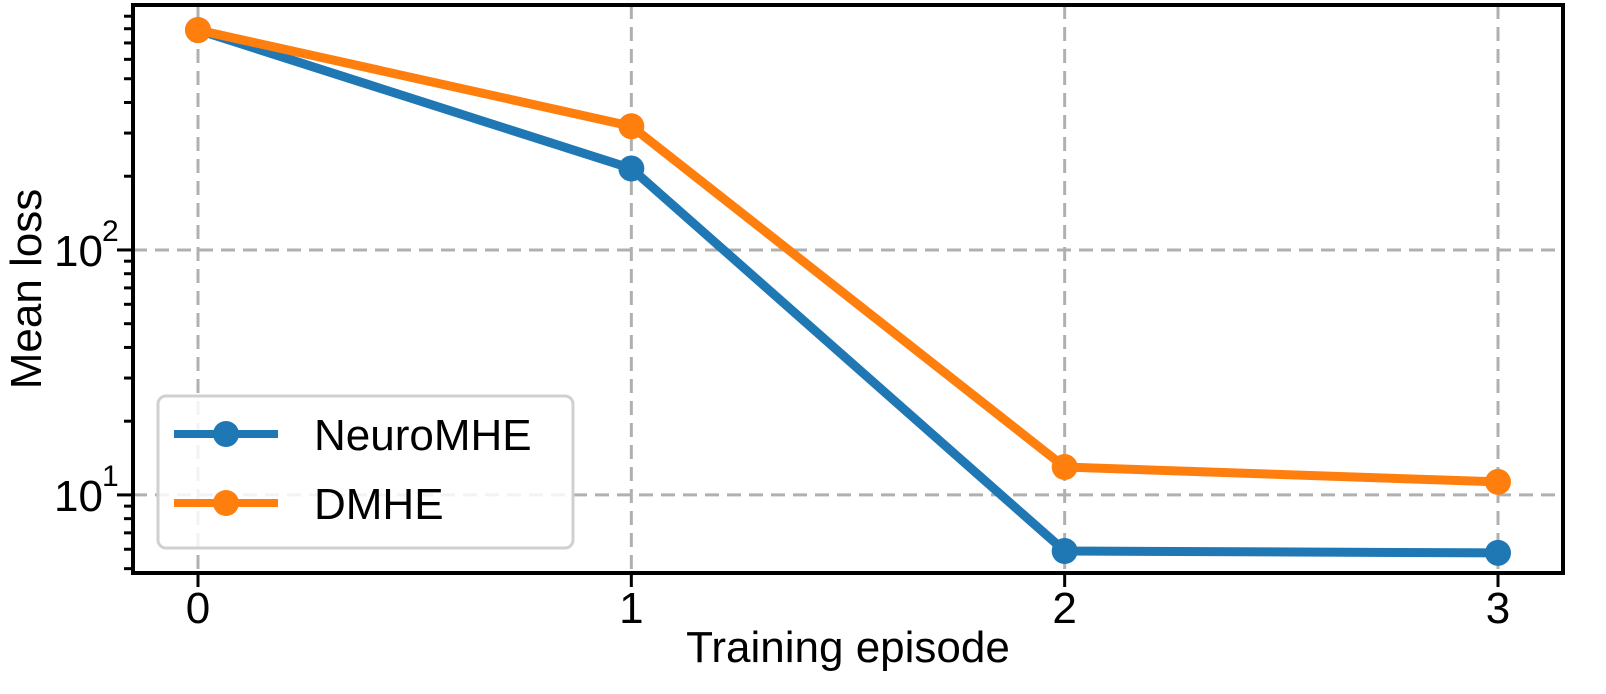  What do you see at coordinates (309, 504) in the screenshot?
I see `legend-item-dmhe: DMHE` at bounding box center [309, 504].